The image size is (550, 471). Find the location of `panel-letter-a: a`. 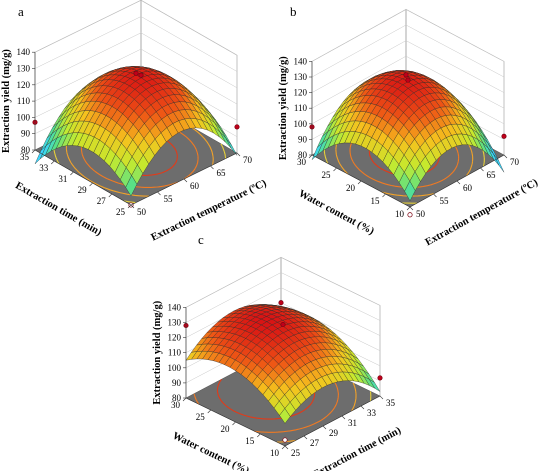

panel-letter-a: a is located at coordinates (21, 11).